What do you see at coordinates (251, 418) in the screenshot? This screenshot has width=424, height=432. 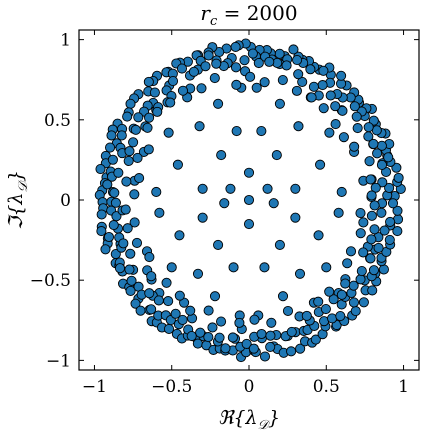 I see `x-axis-title-var: λ` at bounding box center [251, 418].